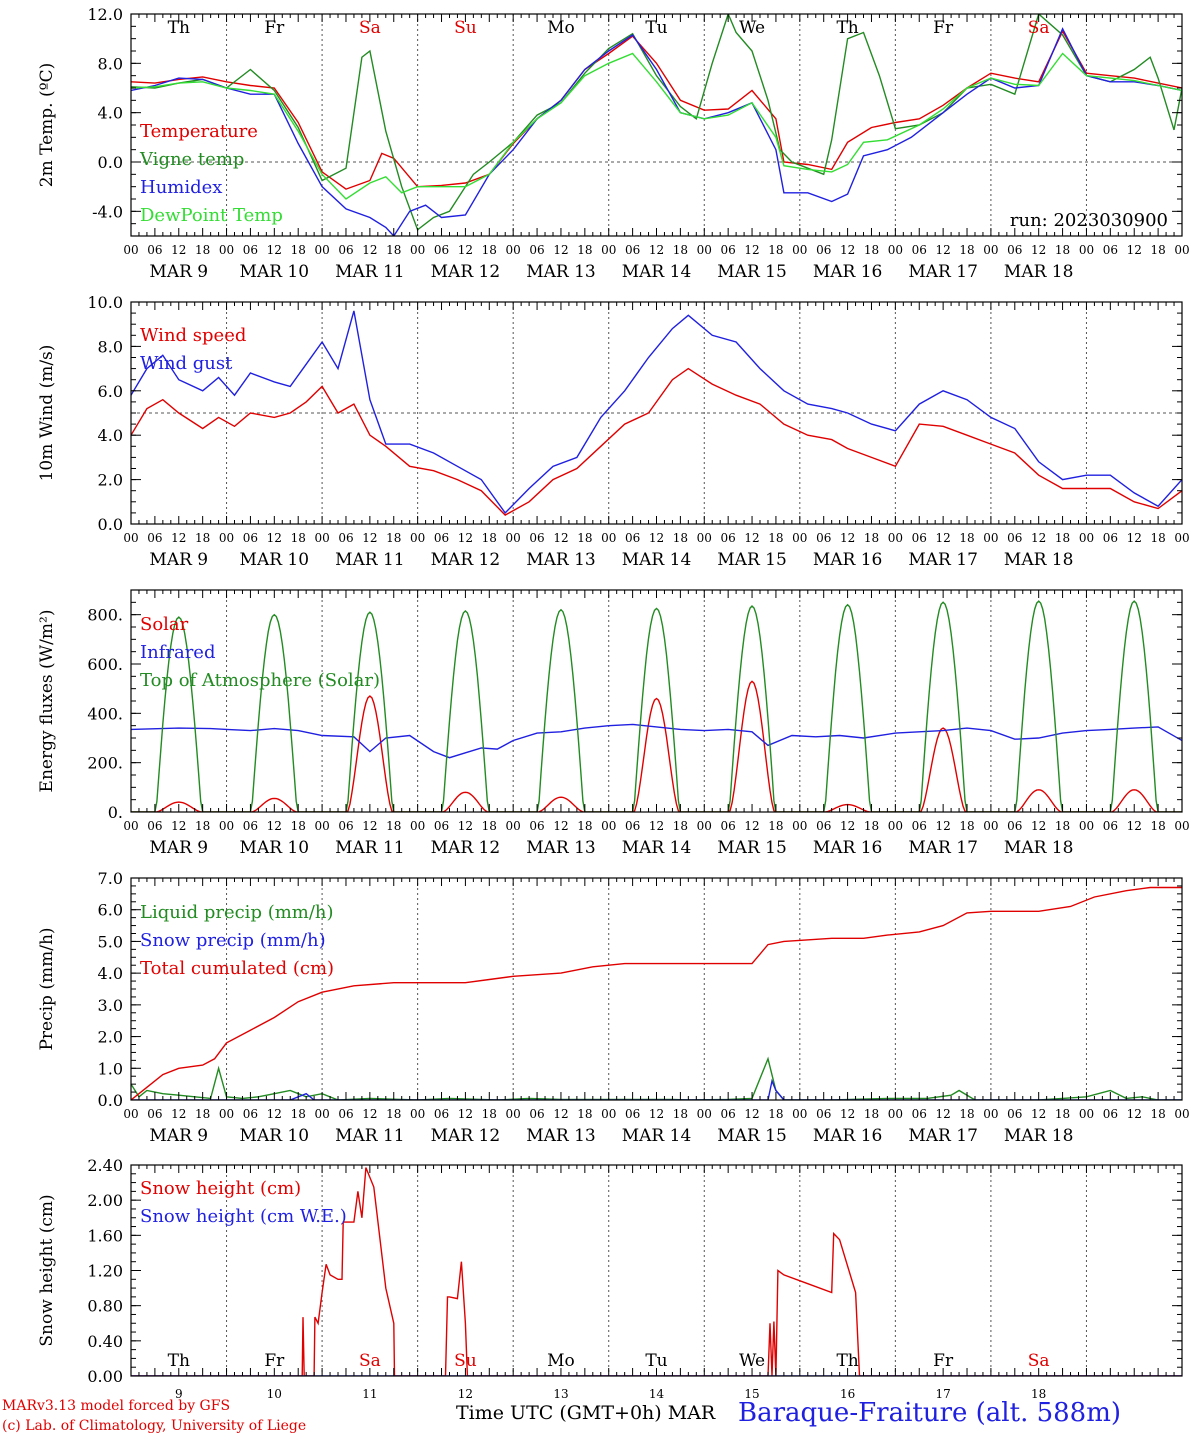  I want to click on month-label: MAR, so click(691, 1413).